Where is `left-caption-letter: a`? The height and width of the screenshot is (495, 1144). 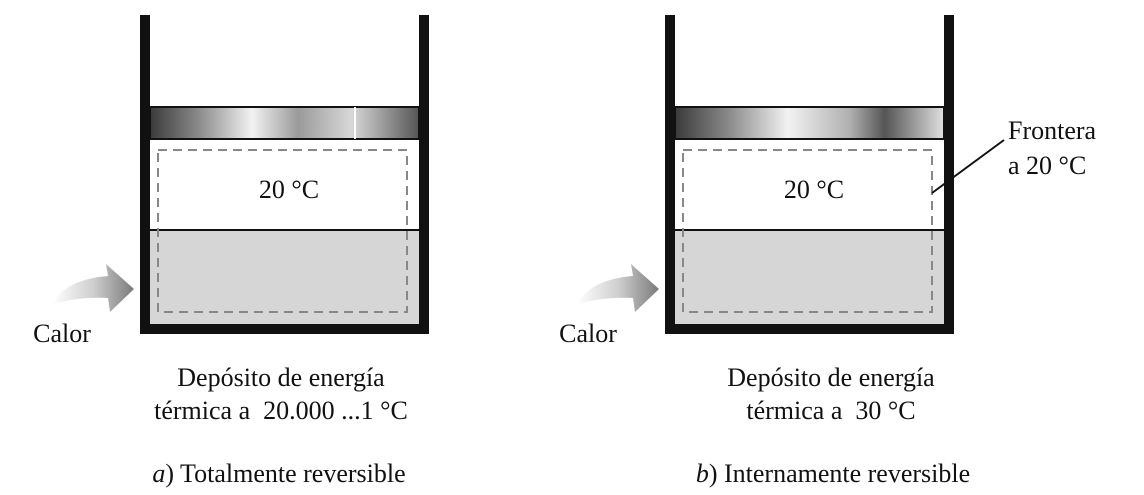
left-caption-letter: a is located at coordinates (158, 473).